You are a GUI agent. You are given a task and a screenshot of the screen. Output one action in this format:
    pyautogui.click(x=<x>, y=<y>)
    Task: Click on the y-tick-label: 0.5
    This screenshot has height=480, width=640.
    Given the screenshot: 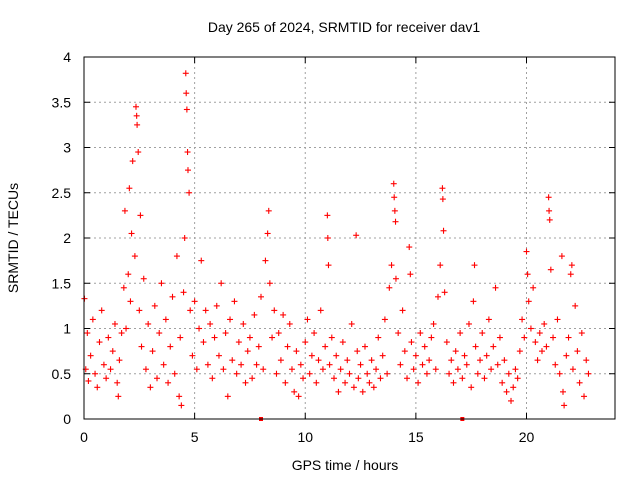 What is the action you would take?
    pyautogui.click(x=62, y=374)
    